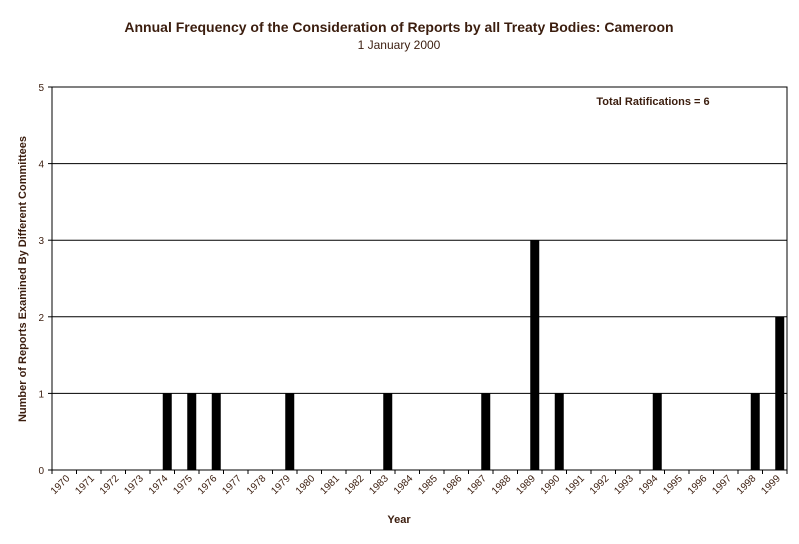 This screenshot has height=544, width=799. What do you see at coordinates (575, 485) in the screenshot?
I see `x-tick-label: 1991` at bounding box center [575, 485].